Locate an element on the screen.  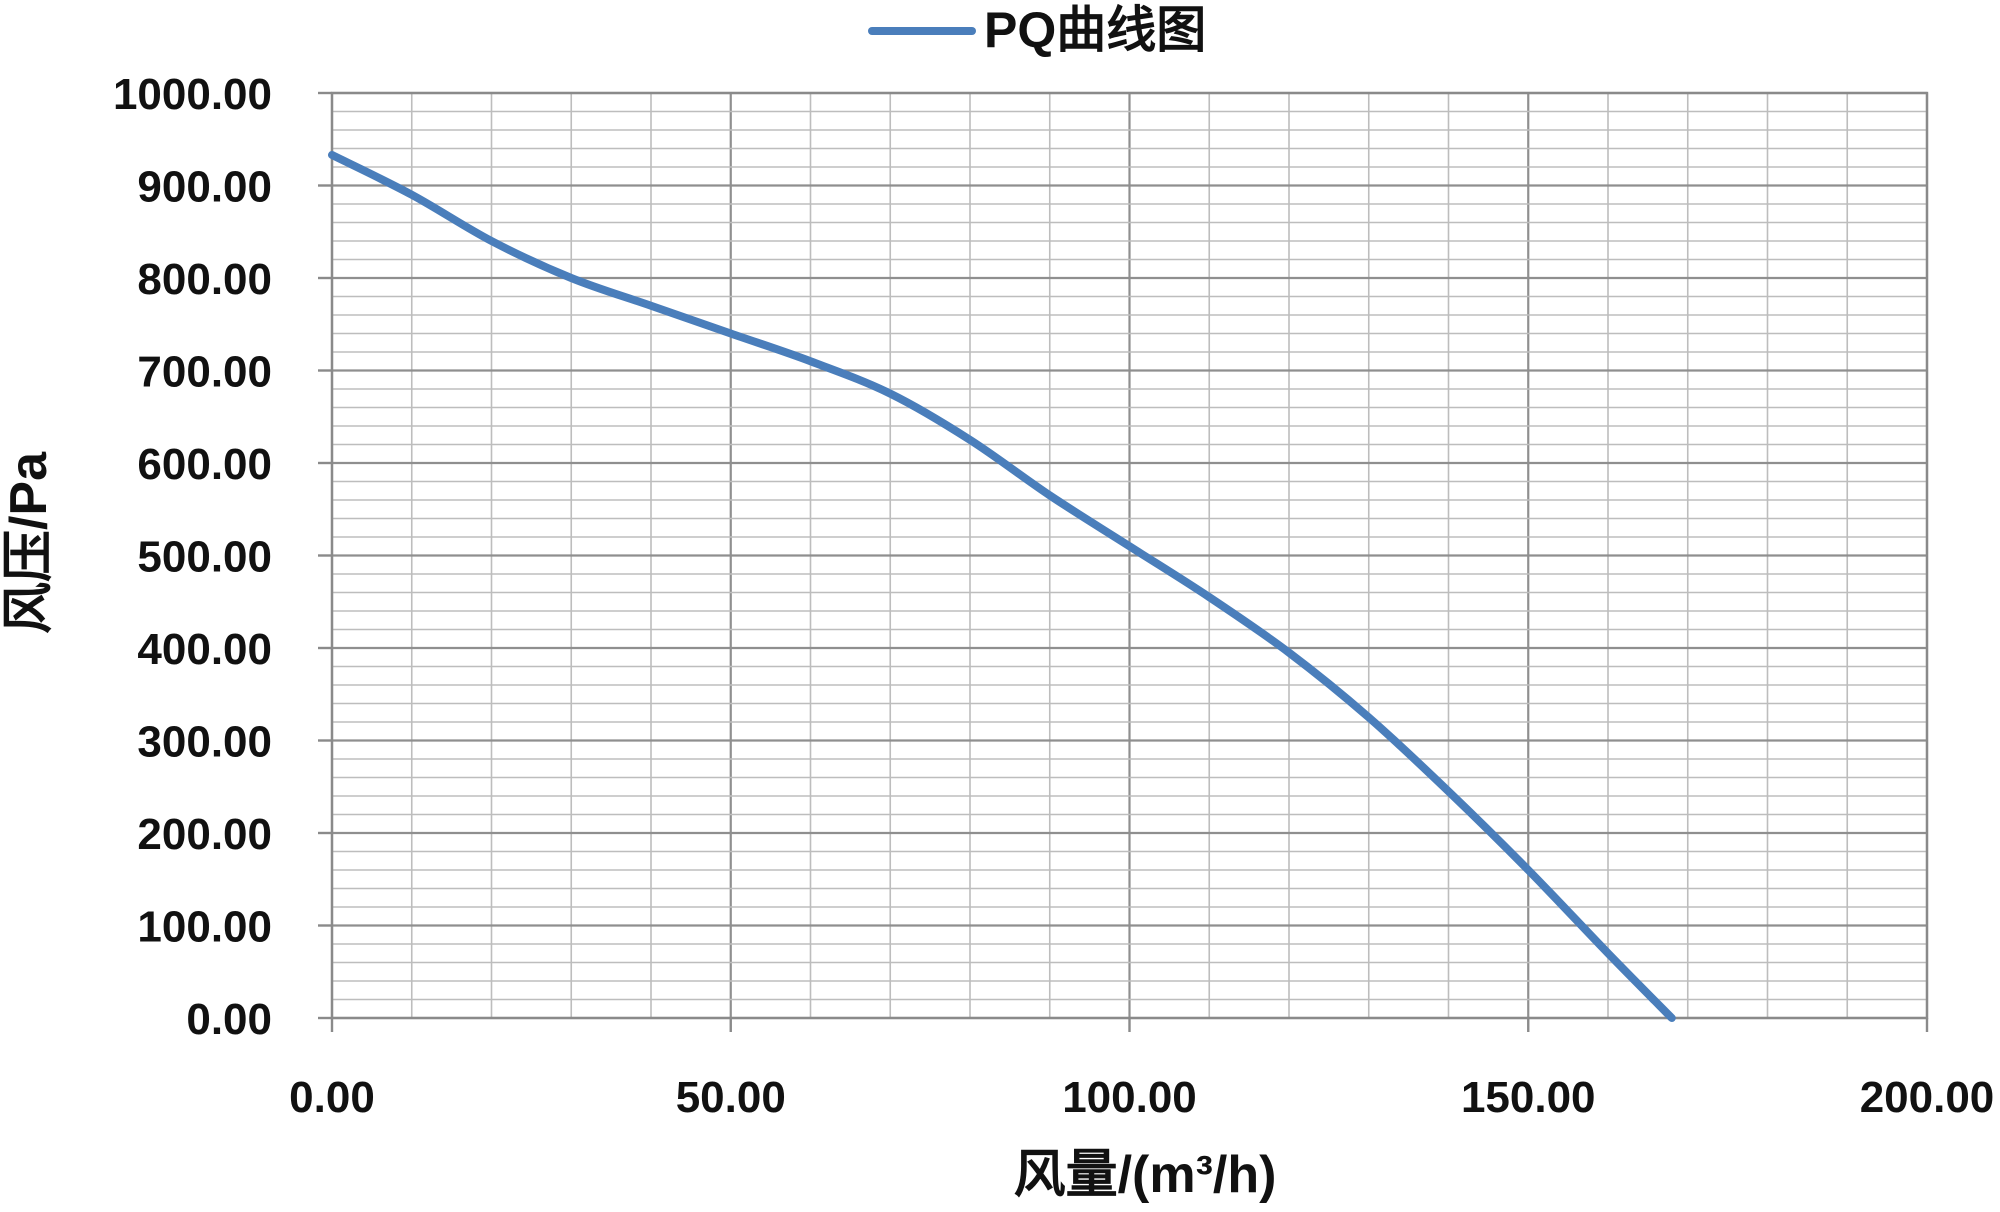
y-tick-label: 600.00 is located at coordinates (204, 464).